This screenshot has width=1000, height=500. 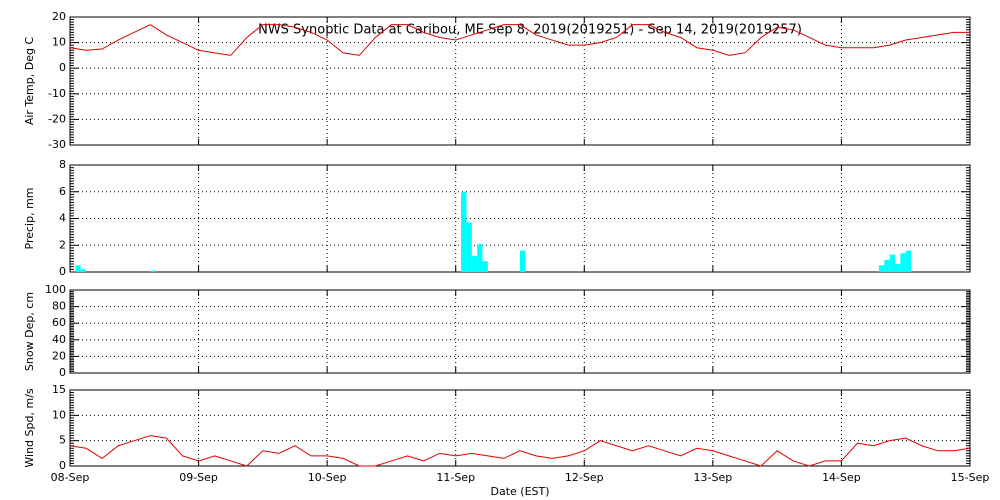 What do you see at coordinates (841, 477) in the screenshot?
I see `x-tick-label: 14-Sep` at bounding box center [841, 477].